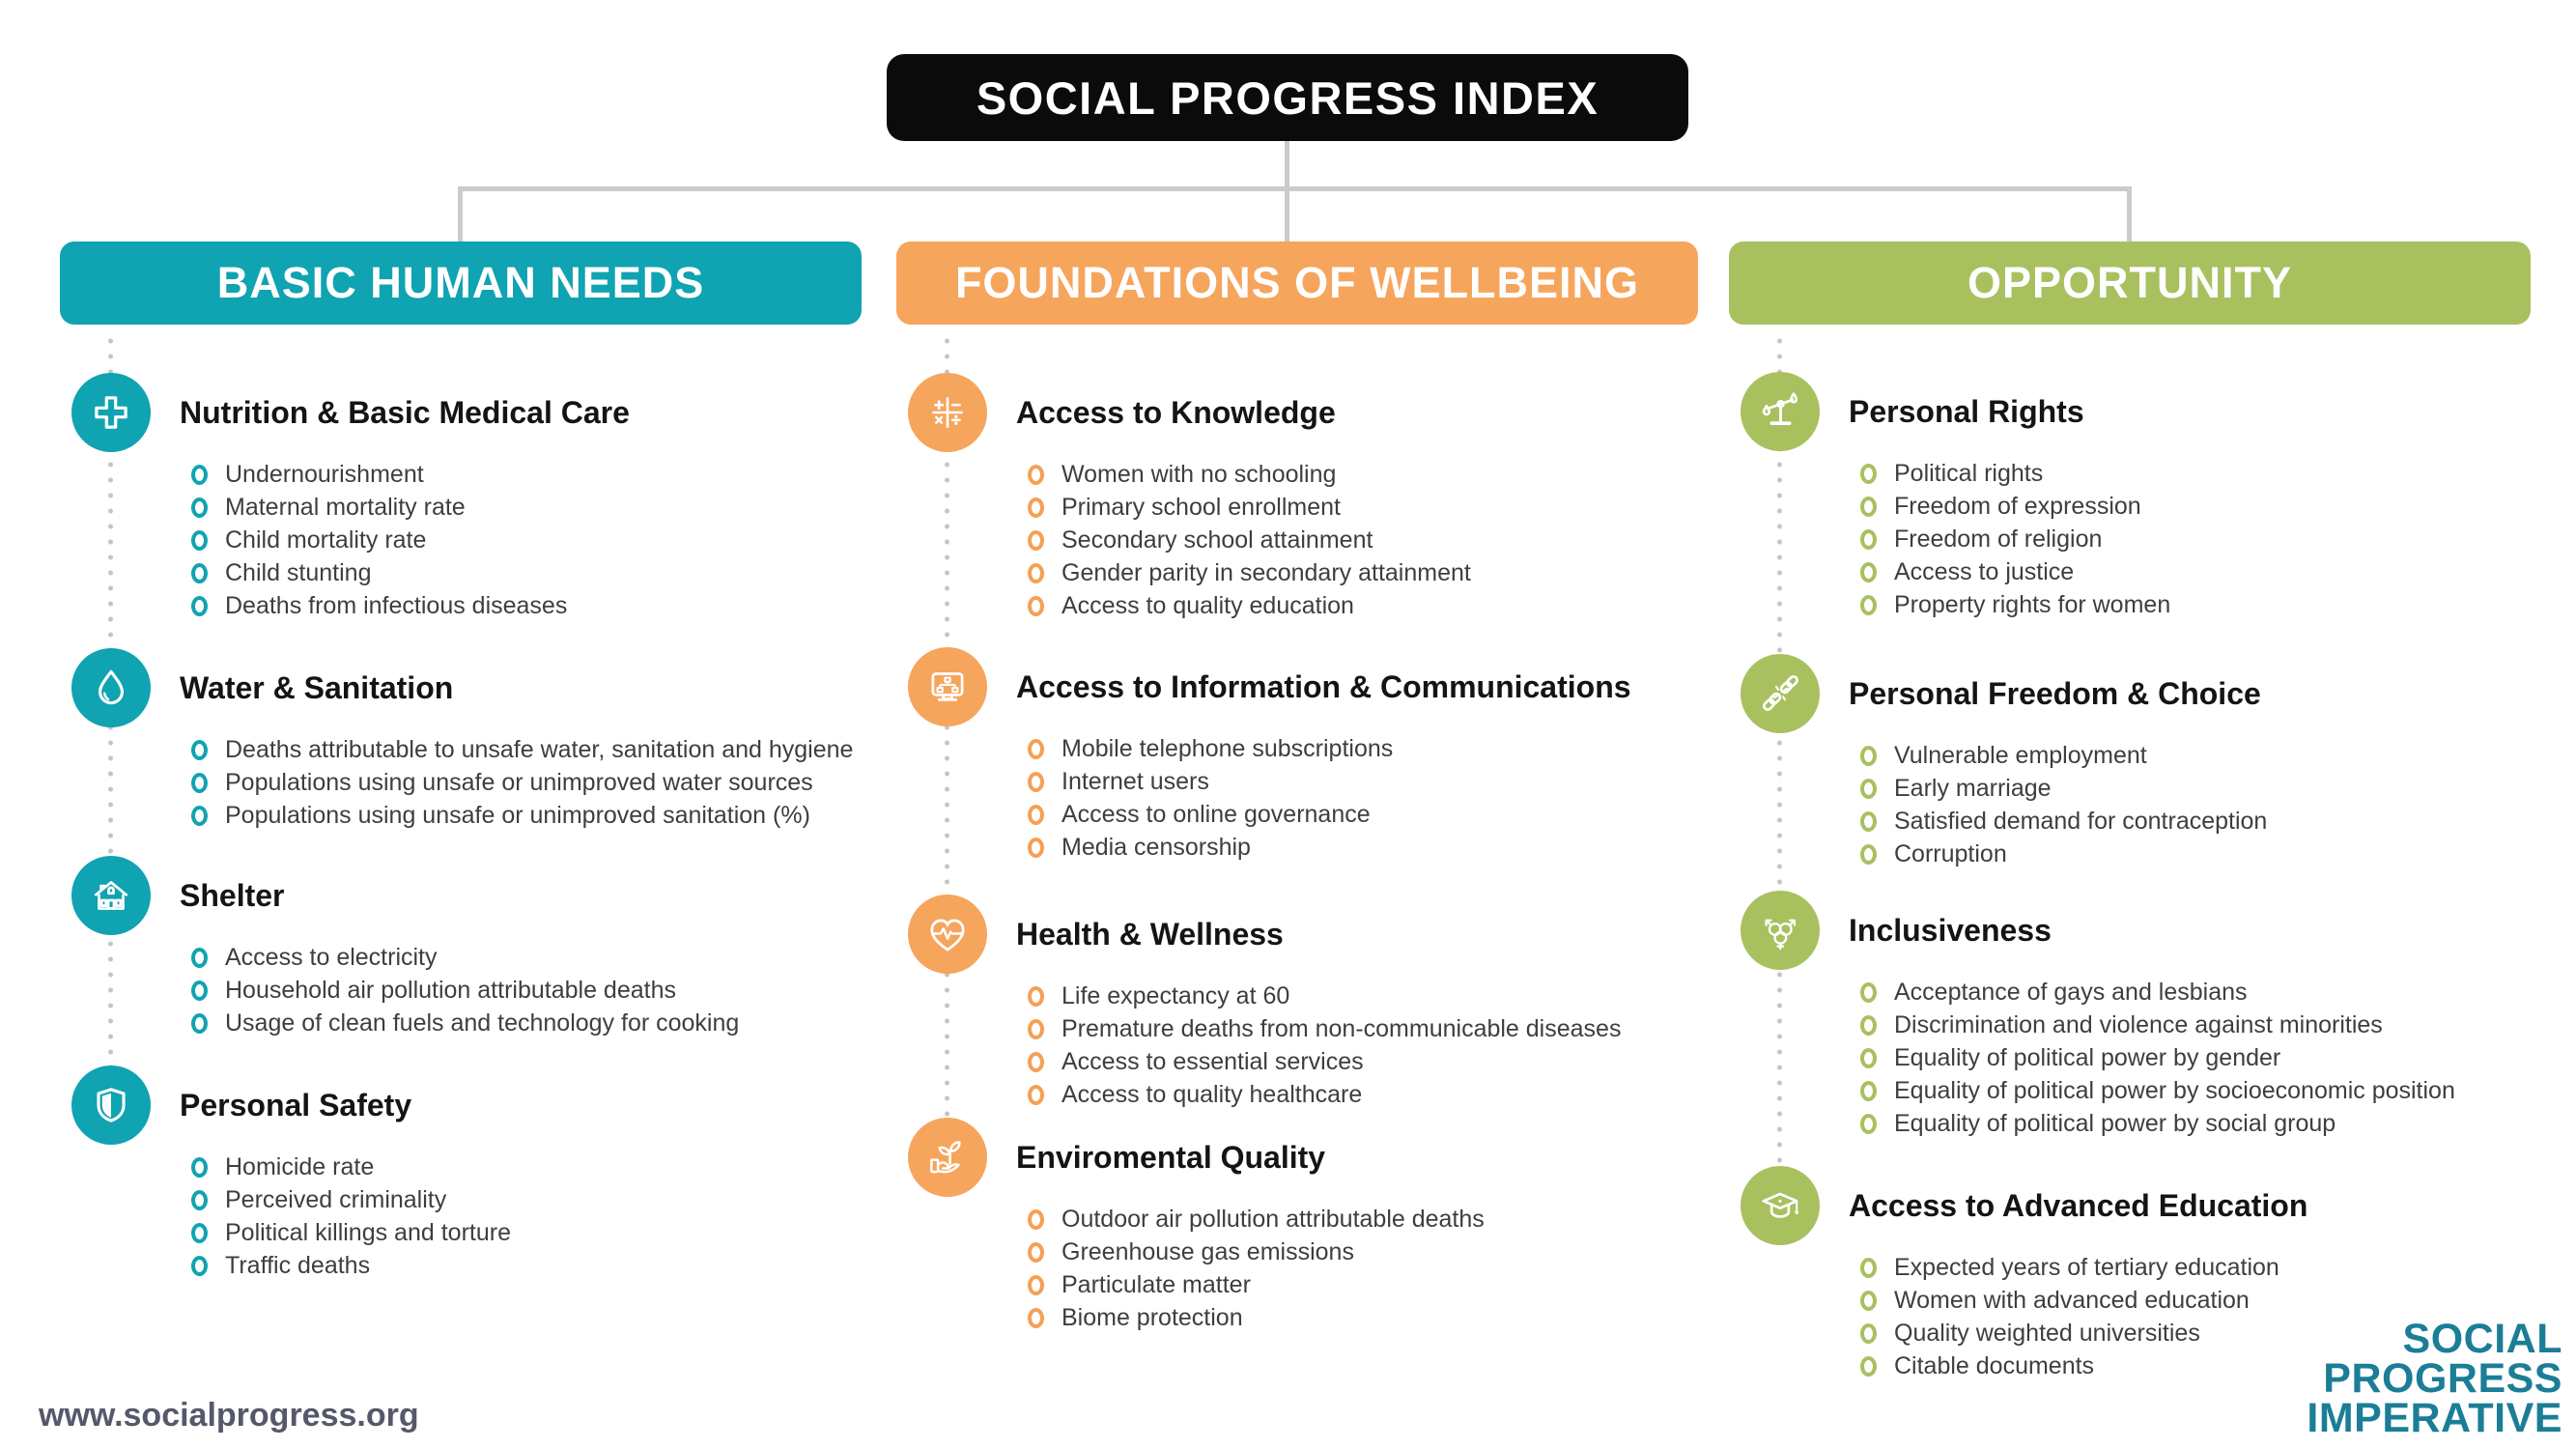  Describe the element at coordinates (1966, 411) in the screenshot. I see `section-title: Personal Rights` at that location.